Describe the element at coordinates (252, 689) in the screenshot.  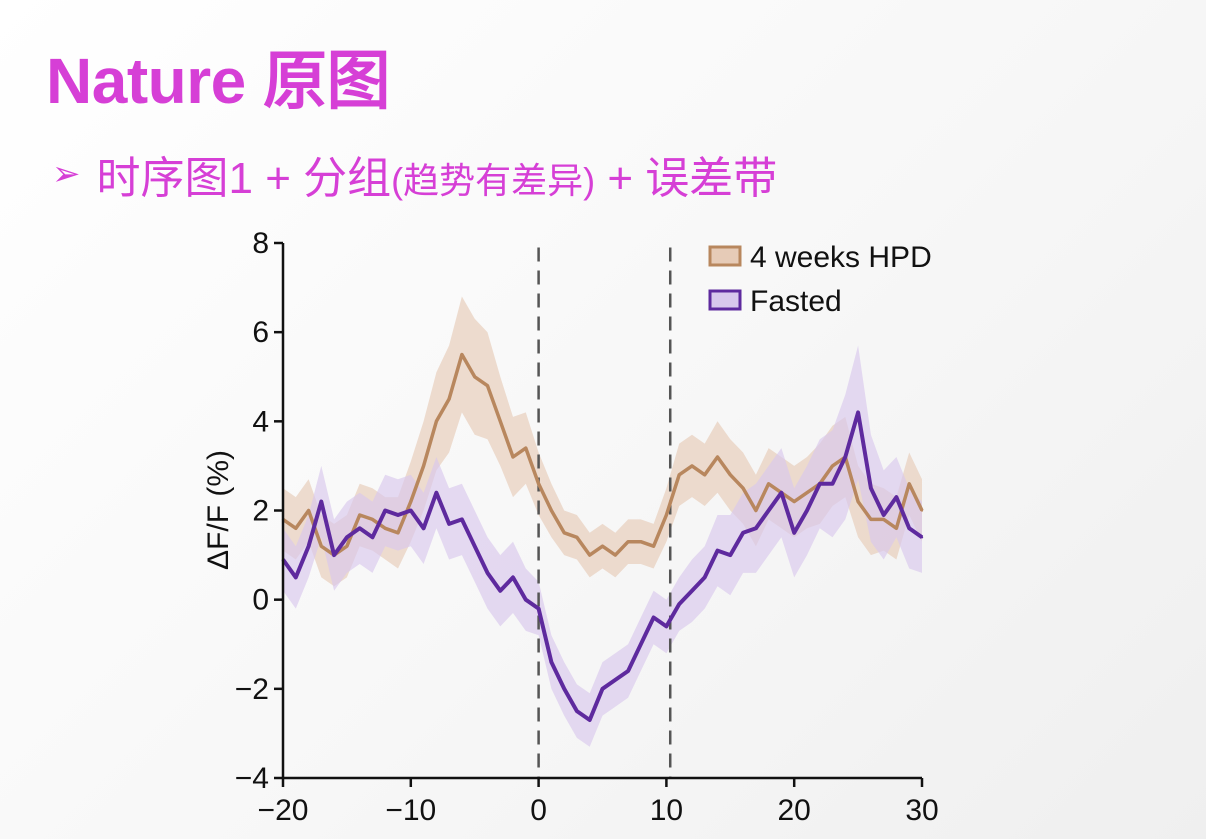
I see `y-tick-label: −2` at that location.